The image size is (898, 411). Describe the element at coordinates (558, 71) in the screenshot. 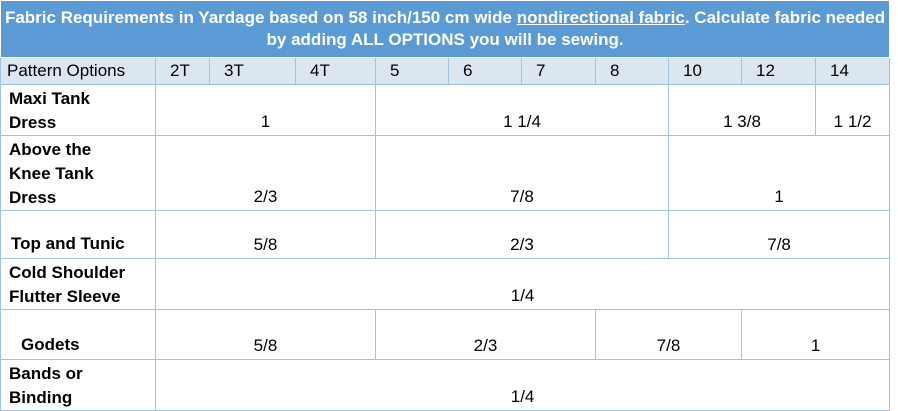

I see `header-cell: 7` at that location.